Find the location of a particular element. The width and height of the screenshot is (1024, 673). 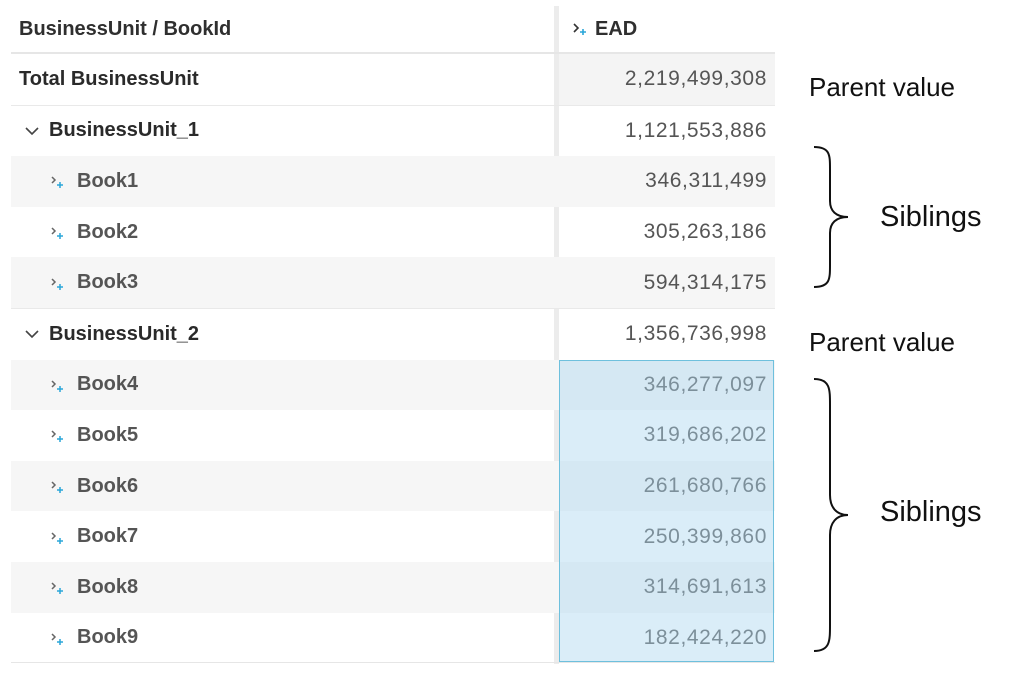

table-row: Book7 250,399,860 is located at coordinates (393, 536).